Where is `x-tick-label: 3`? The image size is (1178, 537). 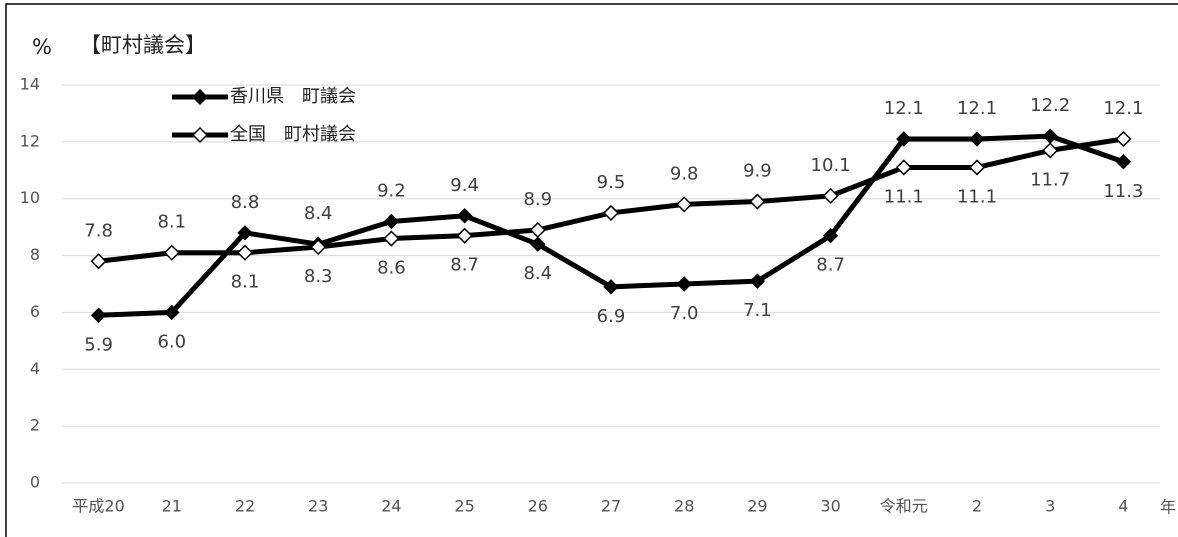 x-tick-label: 3 is located at coordinates (1050, 506).